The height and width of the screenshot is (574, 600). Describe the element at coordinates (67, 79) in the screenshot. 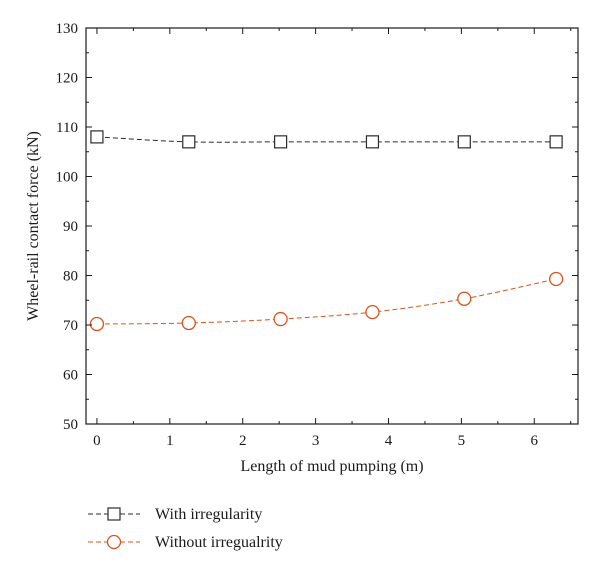

I see `y-tick-label: 120` at that location.